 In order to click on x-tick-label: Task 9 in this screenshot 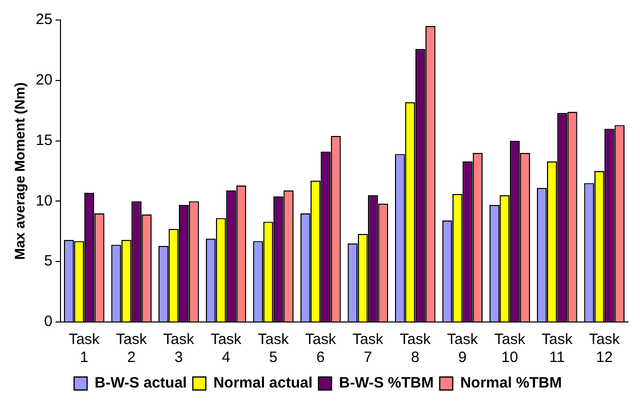, I will do `click(462, 348)`.